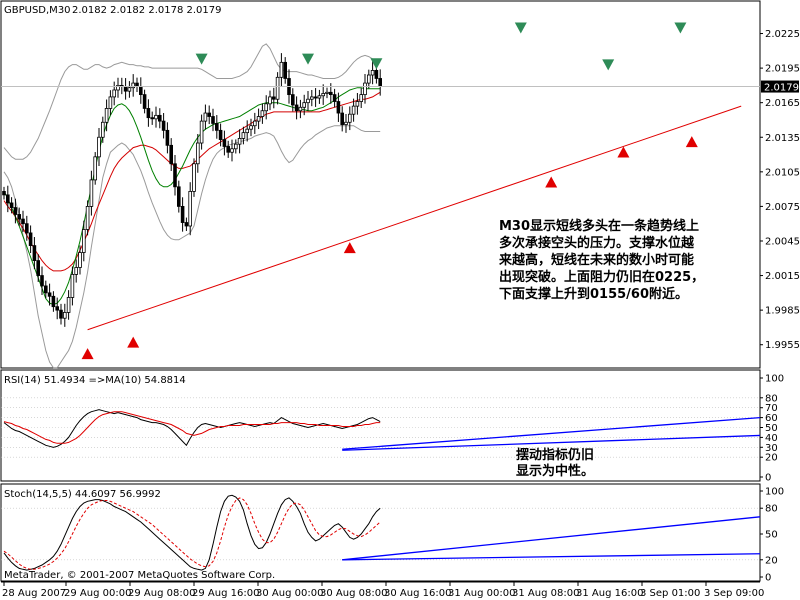 This screenshot has width=800, height=600. Describe the element at coordinates (599, 226) in the screenshot. I see `annotation-line-0: M30显示短线多头在一条趋势线上` at that location.